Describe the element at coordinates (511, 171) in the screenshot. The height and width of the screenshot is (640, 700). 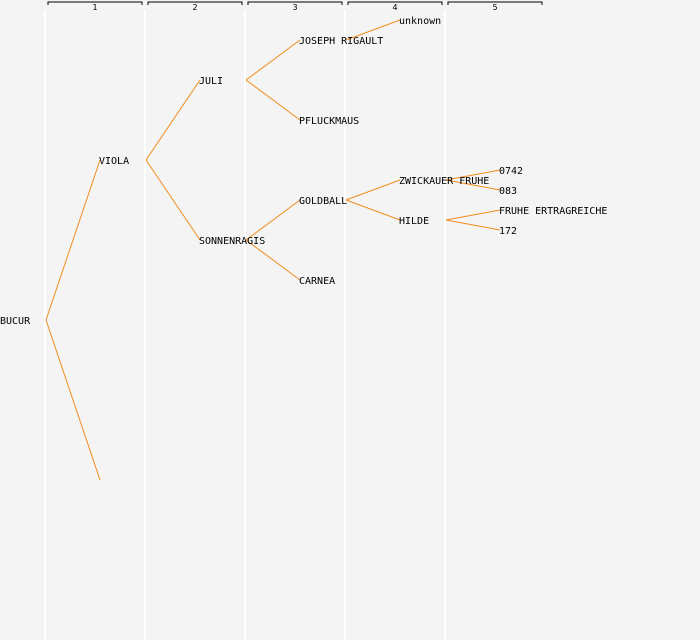
I see `pedigree-node: 0742` at that location.